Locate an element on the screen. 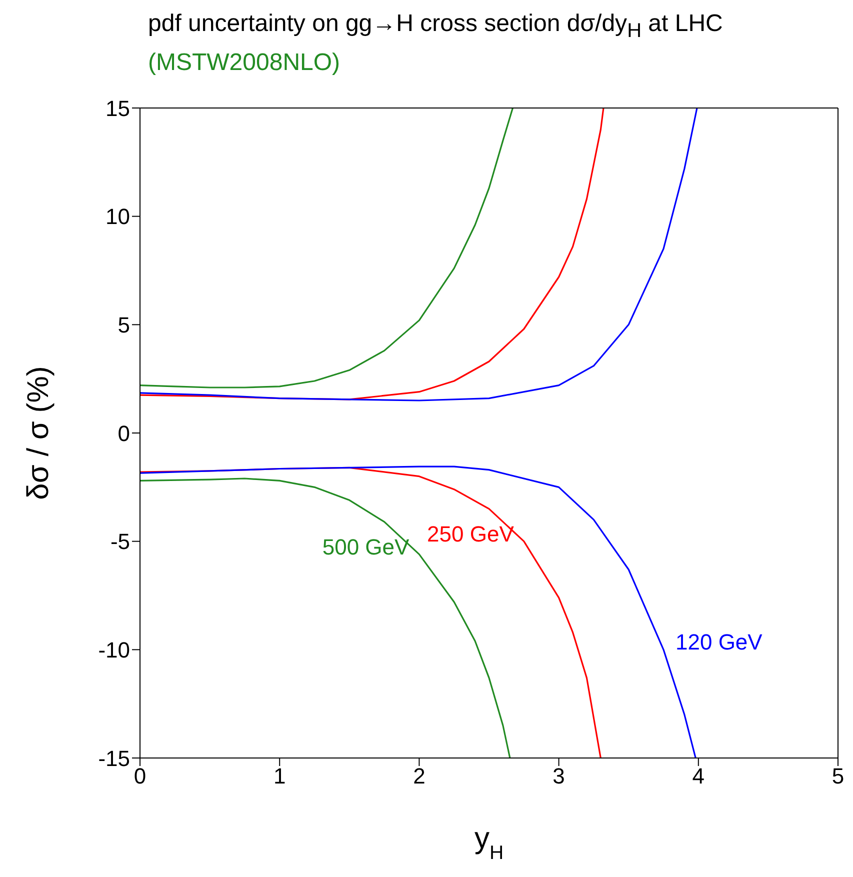 This screenshot has height=877, width=853. x-tick-label: 5 is located at coordinates (838, 776).